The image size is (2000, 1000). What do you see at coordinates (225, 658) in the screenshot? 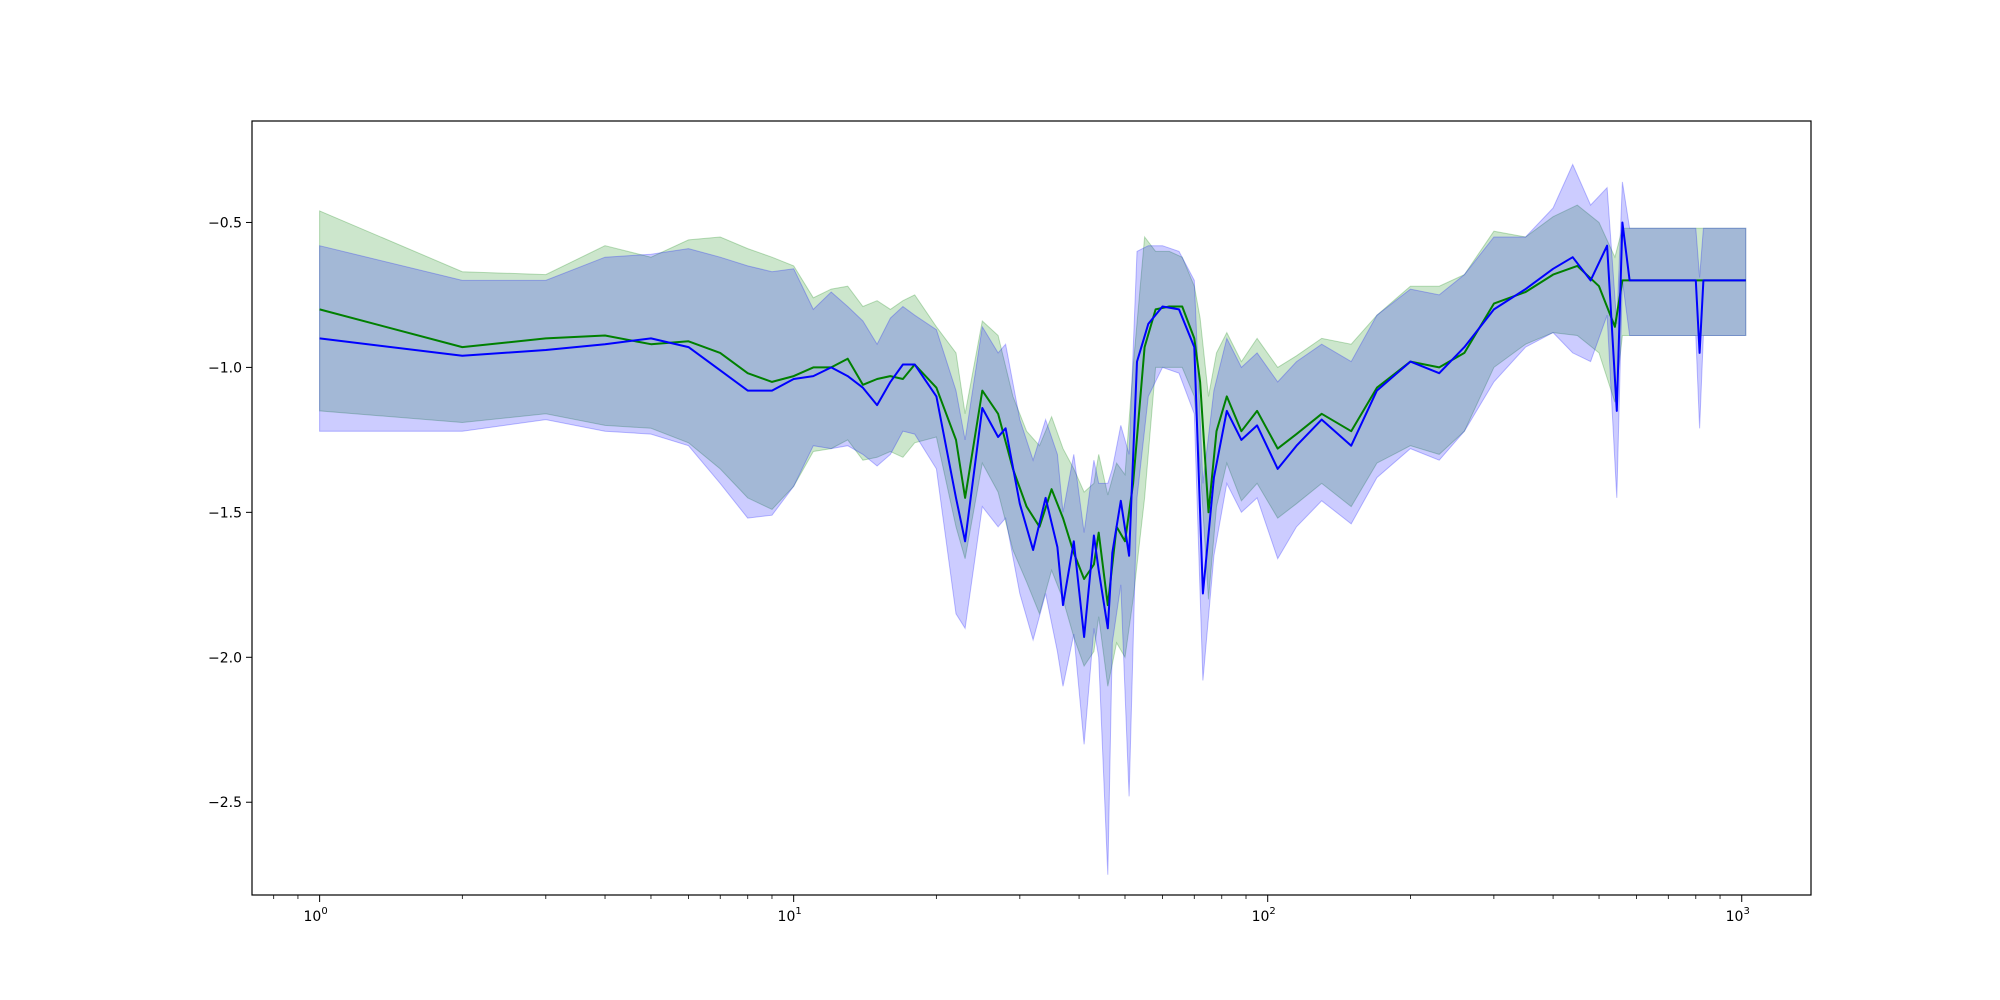
I see `y-tick-label: −2.0` at bounding box center [225, 658].